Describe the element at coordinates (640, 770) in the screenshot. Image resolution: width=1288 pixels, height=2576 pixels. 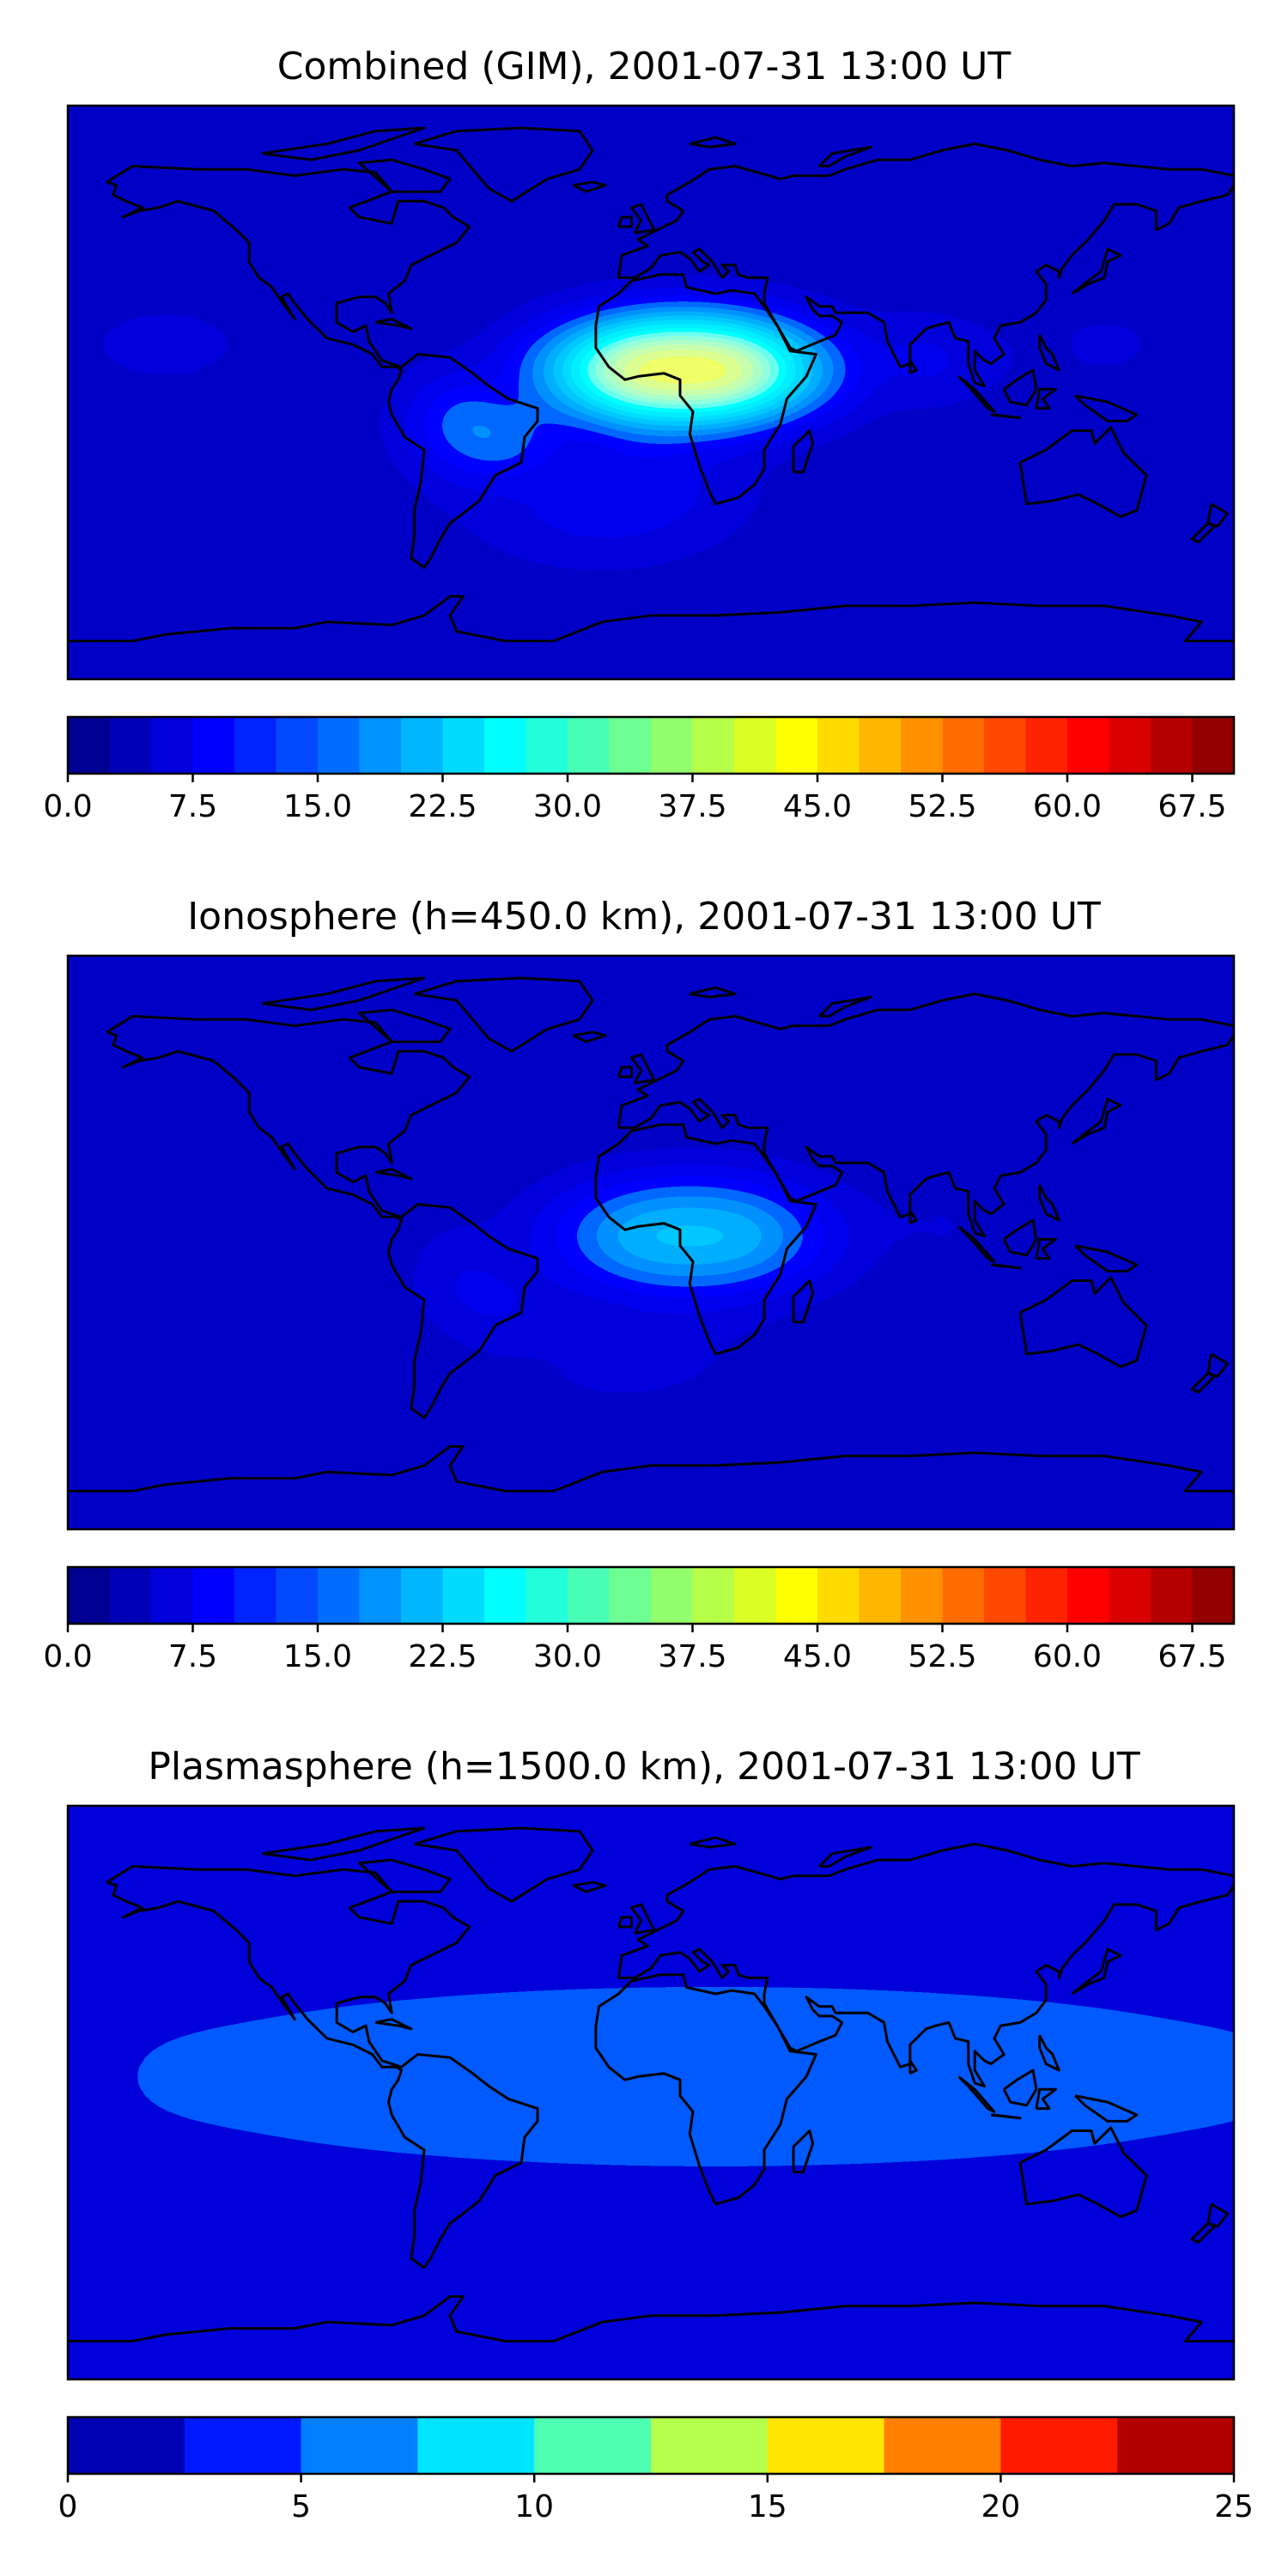
I see `colorbar: 0.0 7.5 15.0 22.5 30.0 37.5 45.0 52.5 60.0 67.5` at that location.